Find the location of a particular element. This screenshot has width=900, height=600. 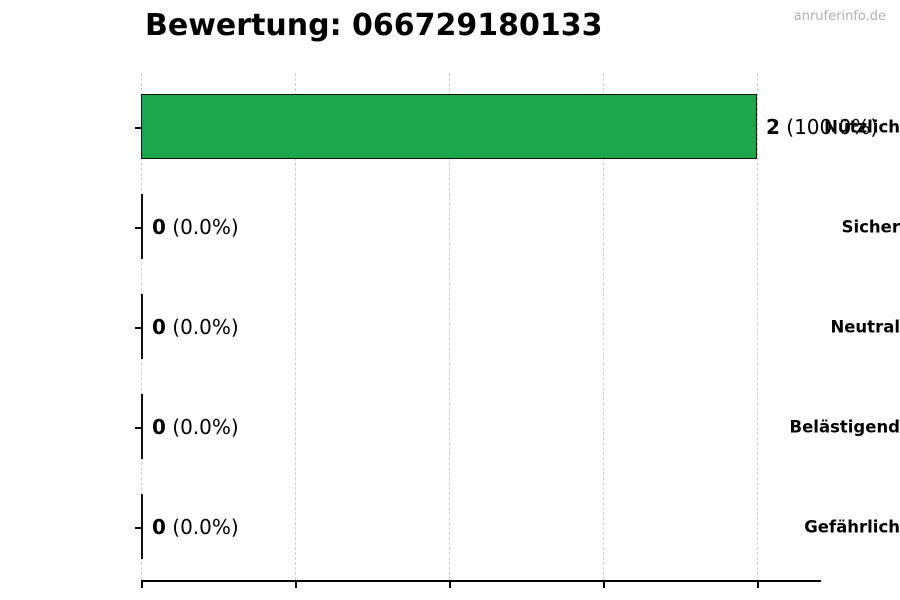

data-label-sicher: 0 (0.0%) is located at coordinates (195, 227).